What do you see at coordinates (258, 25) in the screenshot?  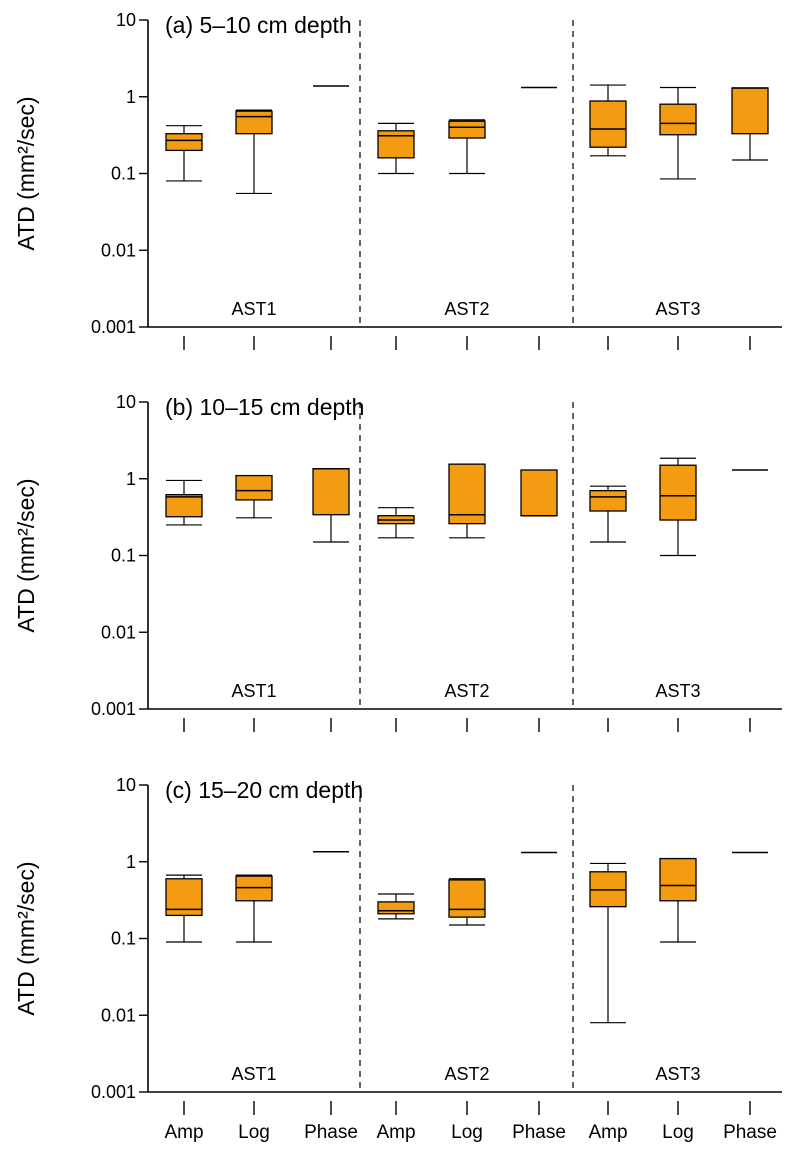 I see `panel-title: (a) 5–10 cm depth` at bounding box center [258, 25].